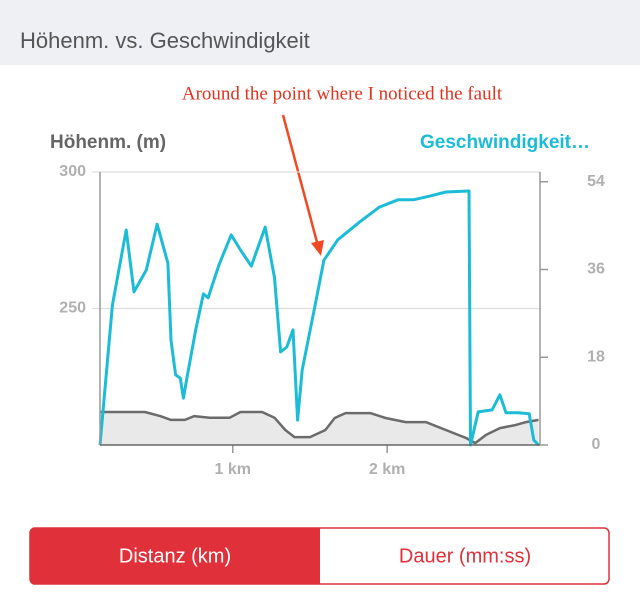  Describe the element at coordinates (72, 308) in the screenshot. I see `y-tick-label: 250` at that location.